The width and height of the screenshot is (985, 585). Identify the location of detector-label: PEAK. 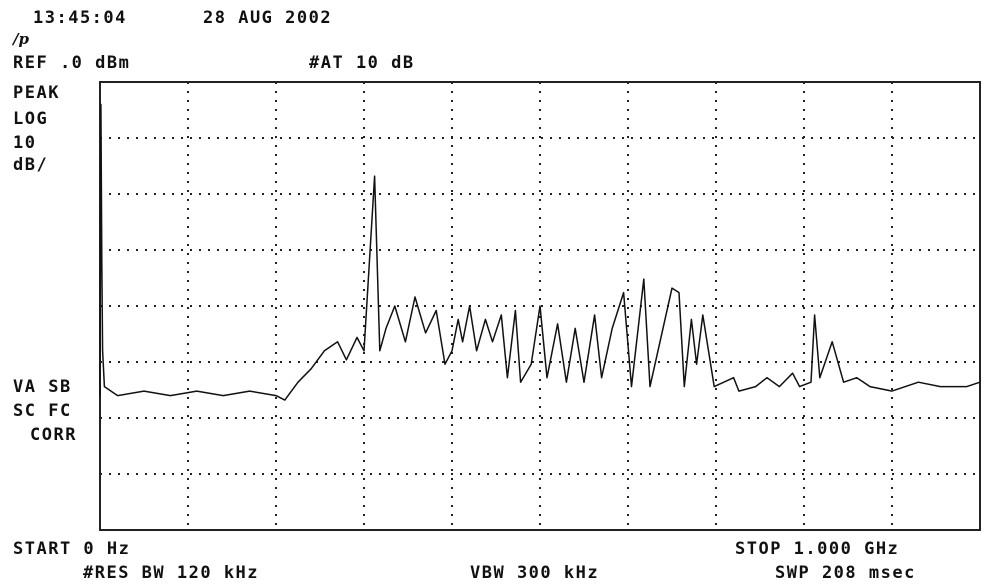
(36, 93).